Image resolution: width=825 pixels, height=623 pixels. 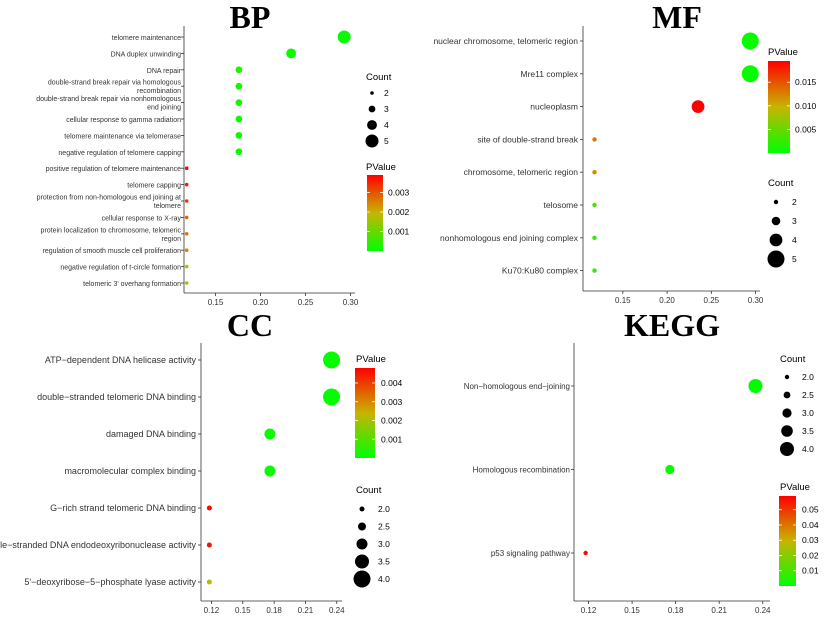 I want to click on kegg-count-legend-label: 2.0, so click(x=808, y=377).